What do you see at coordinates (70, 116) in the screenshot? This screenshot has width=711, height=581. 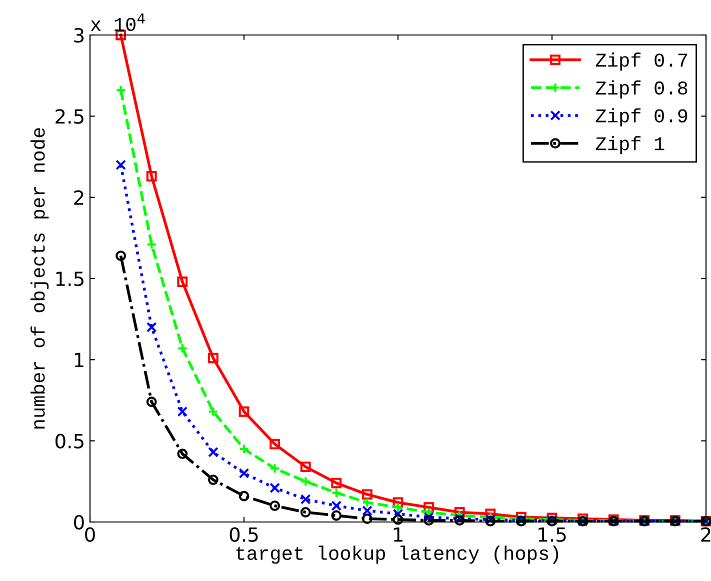 I see `y-tick-label: 2.5` at bounding box center [70, 116].